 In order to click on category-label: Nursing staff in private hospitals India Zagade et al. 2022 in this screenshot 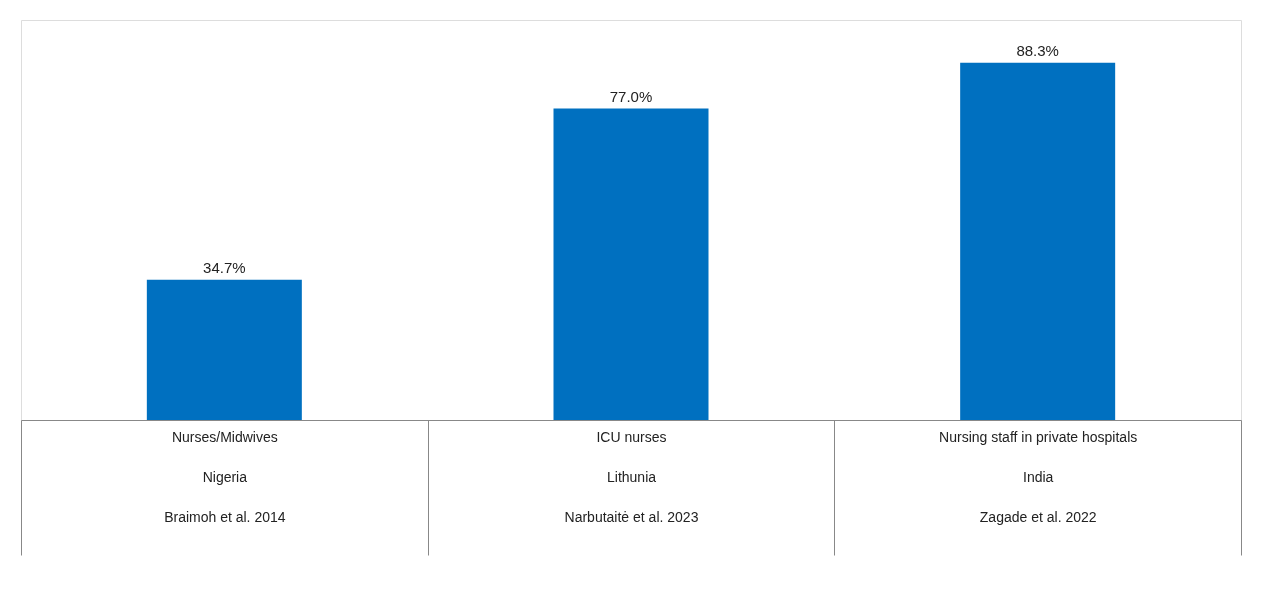, I will do `click(1038, 476)`.